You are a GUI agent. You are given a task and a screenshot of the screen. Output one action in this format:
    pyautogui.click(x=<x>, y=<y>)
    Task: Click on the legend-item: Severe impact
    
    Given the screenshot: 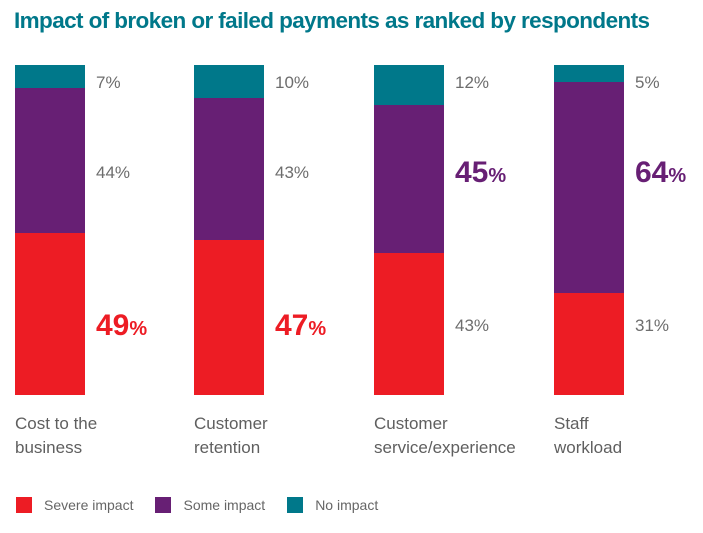 What is the action you would take?
    pyautogui.click(x=74, y=505)
    